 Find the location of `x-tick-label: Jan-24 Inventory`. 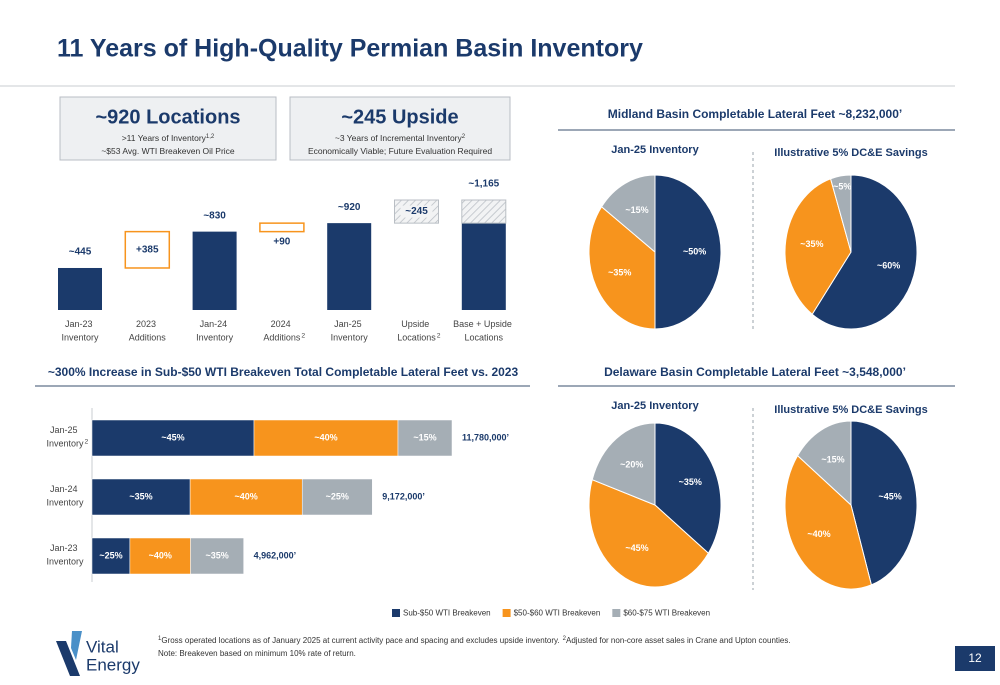

x-tick-label: Jan-24 Inventory is located at coordinates (215, 331).